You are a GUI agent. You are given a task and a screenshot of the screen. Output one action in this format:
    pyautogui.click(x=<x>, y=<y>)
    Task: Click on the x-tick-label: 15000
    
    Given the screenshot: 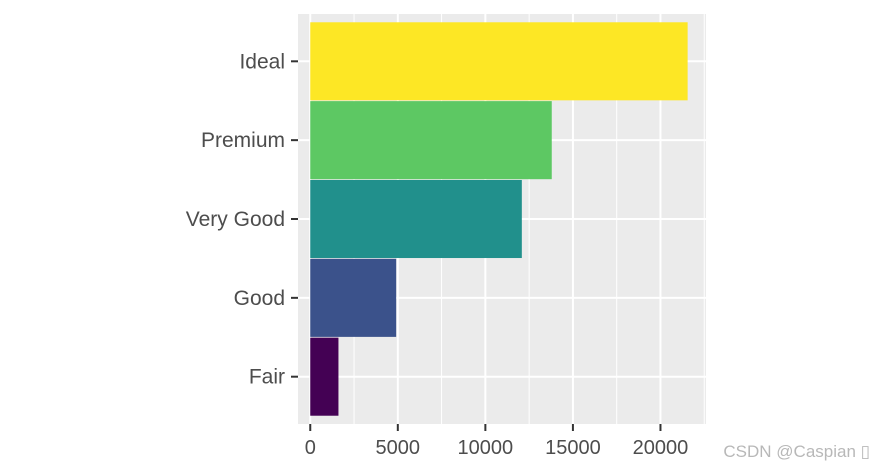 What is the action you would take?
    pyautogui.click(x=573, y=448)
    